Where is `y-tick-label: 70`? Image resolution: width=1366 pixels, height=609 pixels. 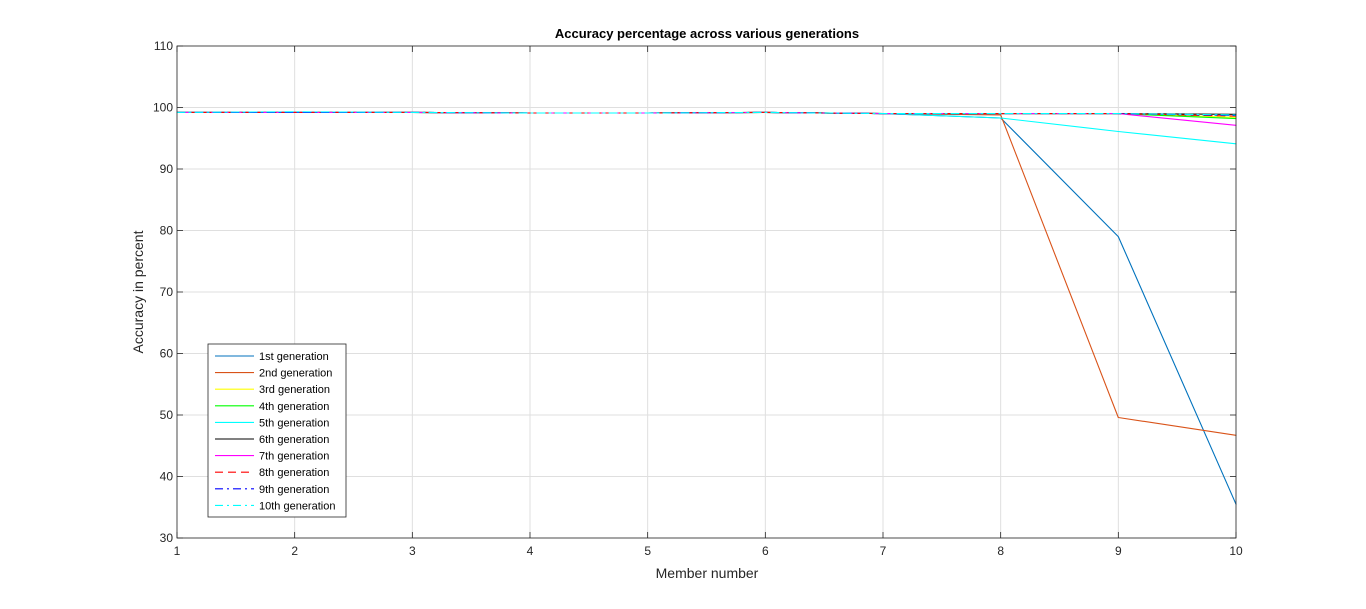 y-tick-label: 70 is located at coordinates (167, 292).